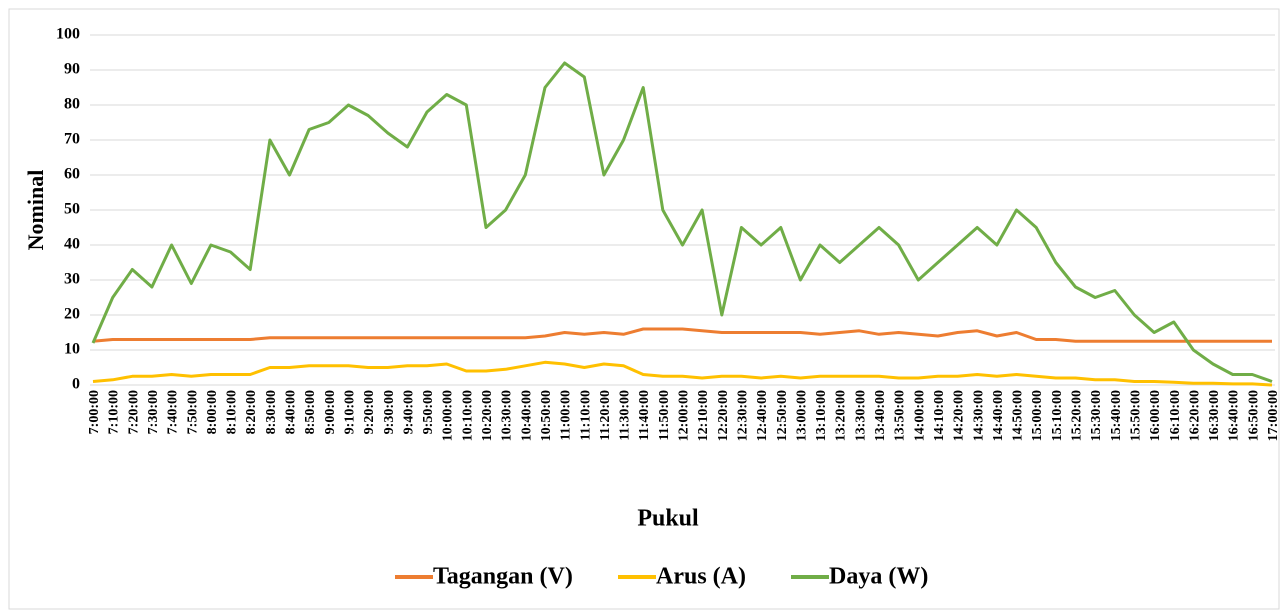 This screenshot has width=1280, height=611. I want to click on x-tick-label: 8:50:00, so click(310, 412).